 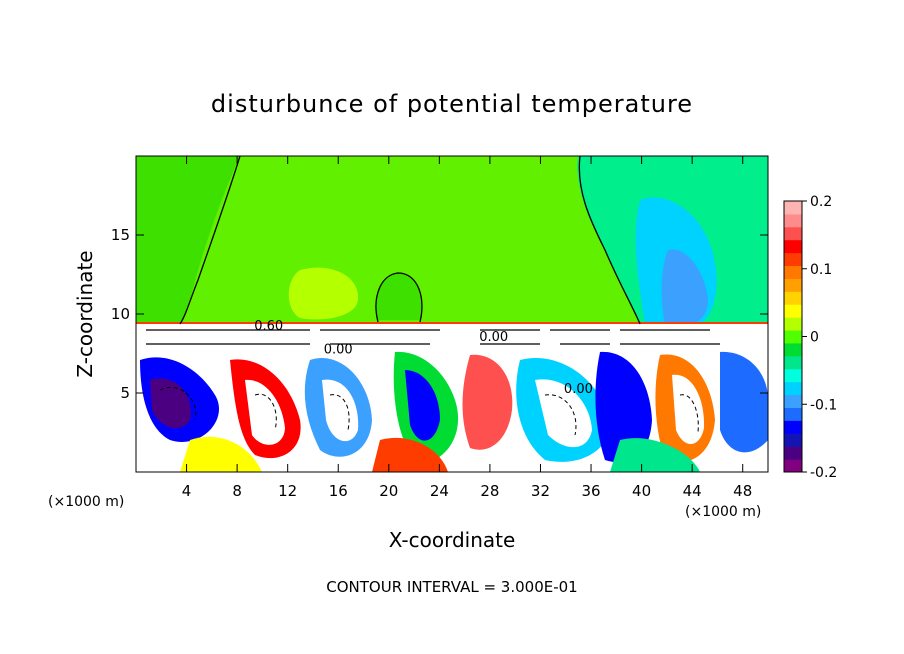 What do you see at coordinates (120, 314) in the screenshot?
I see `y-tick-label: 10` at bounding box center [120, 314].